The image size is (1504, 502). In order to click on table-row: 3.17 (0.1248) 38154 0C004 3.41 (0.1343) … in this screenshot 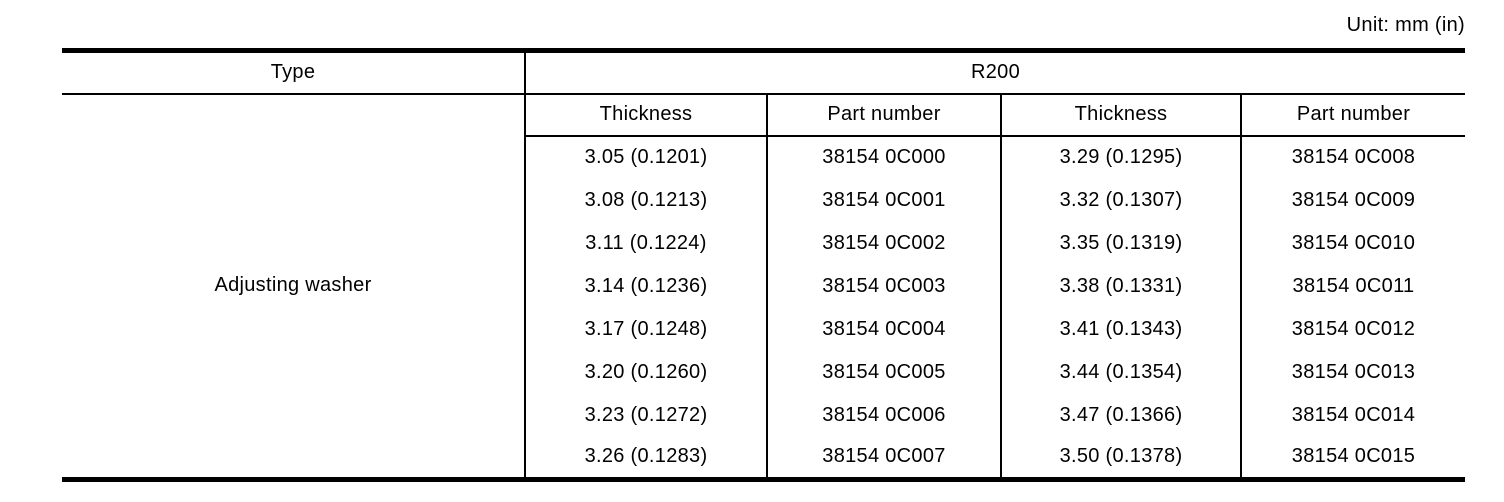, I will do `click(764, 329)`.